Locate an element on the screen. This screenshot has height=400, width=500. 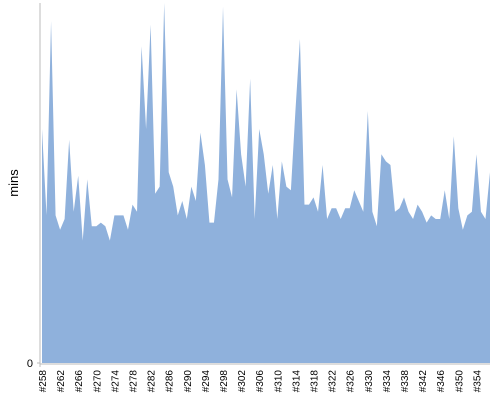
x-tick-label: #350 is located at coordinates (459, 381).